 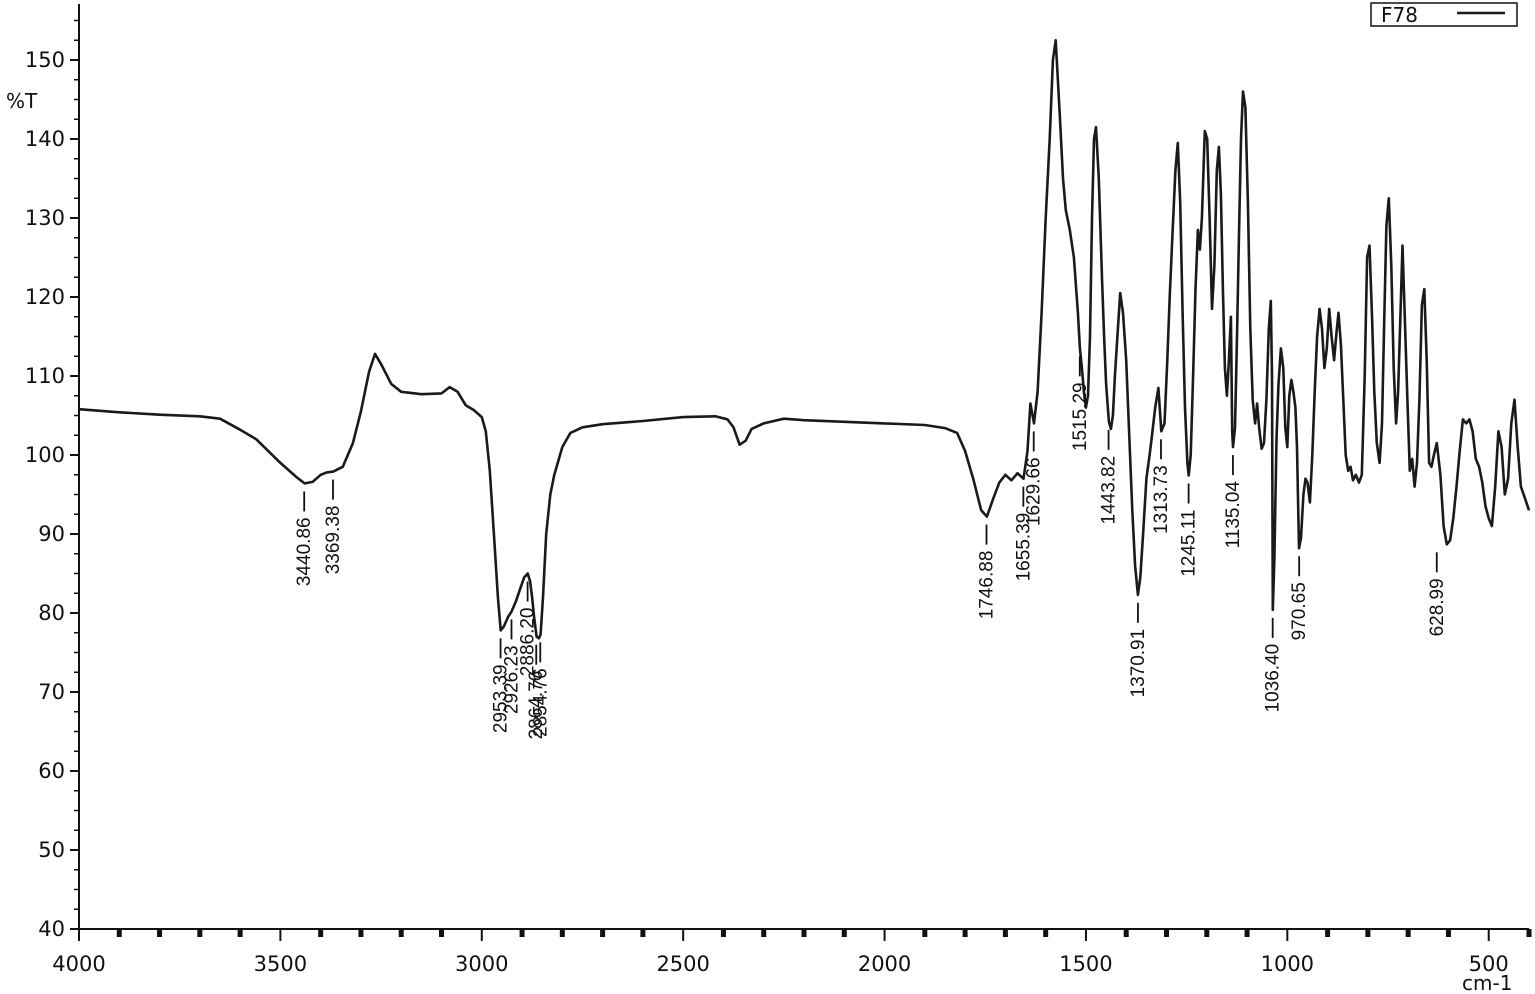 I want to click on y-tick-label: 120, so click(x=45, y=297).